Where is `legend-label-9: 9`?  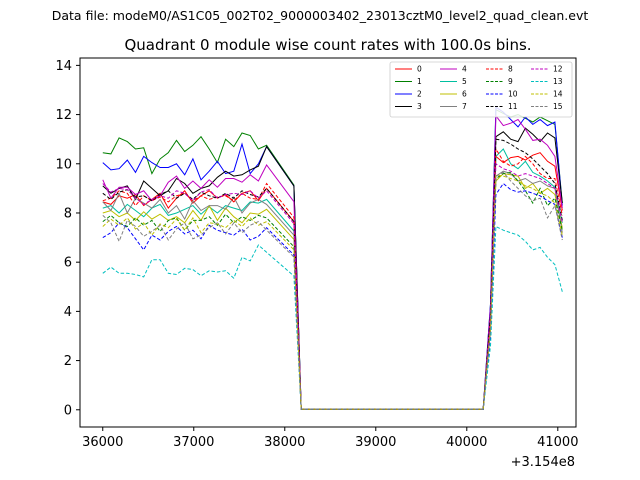
legend-label-9: 9 is located at coordinates (510, 81).